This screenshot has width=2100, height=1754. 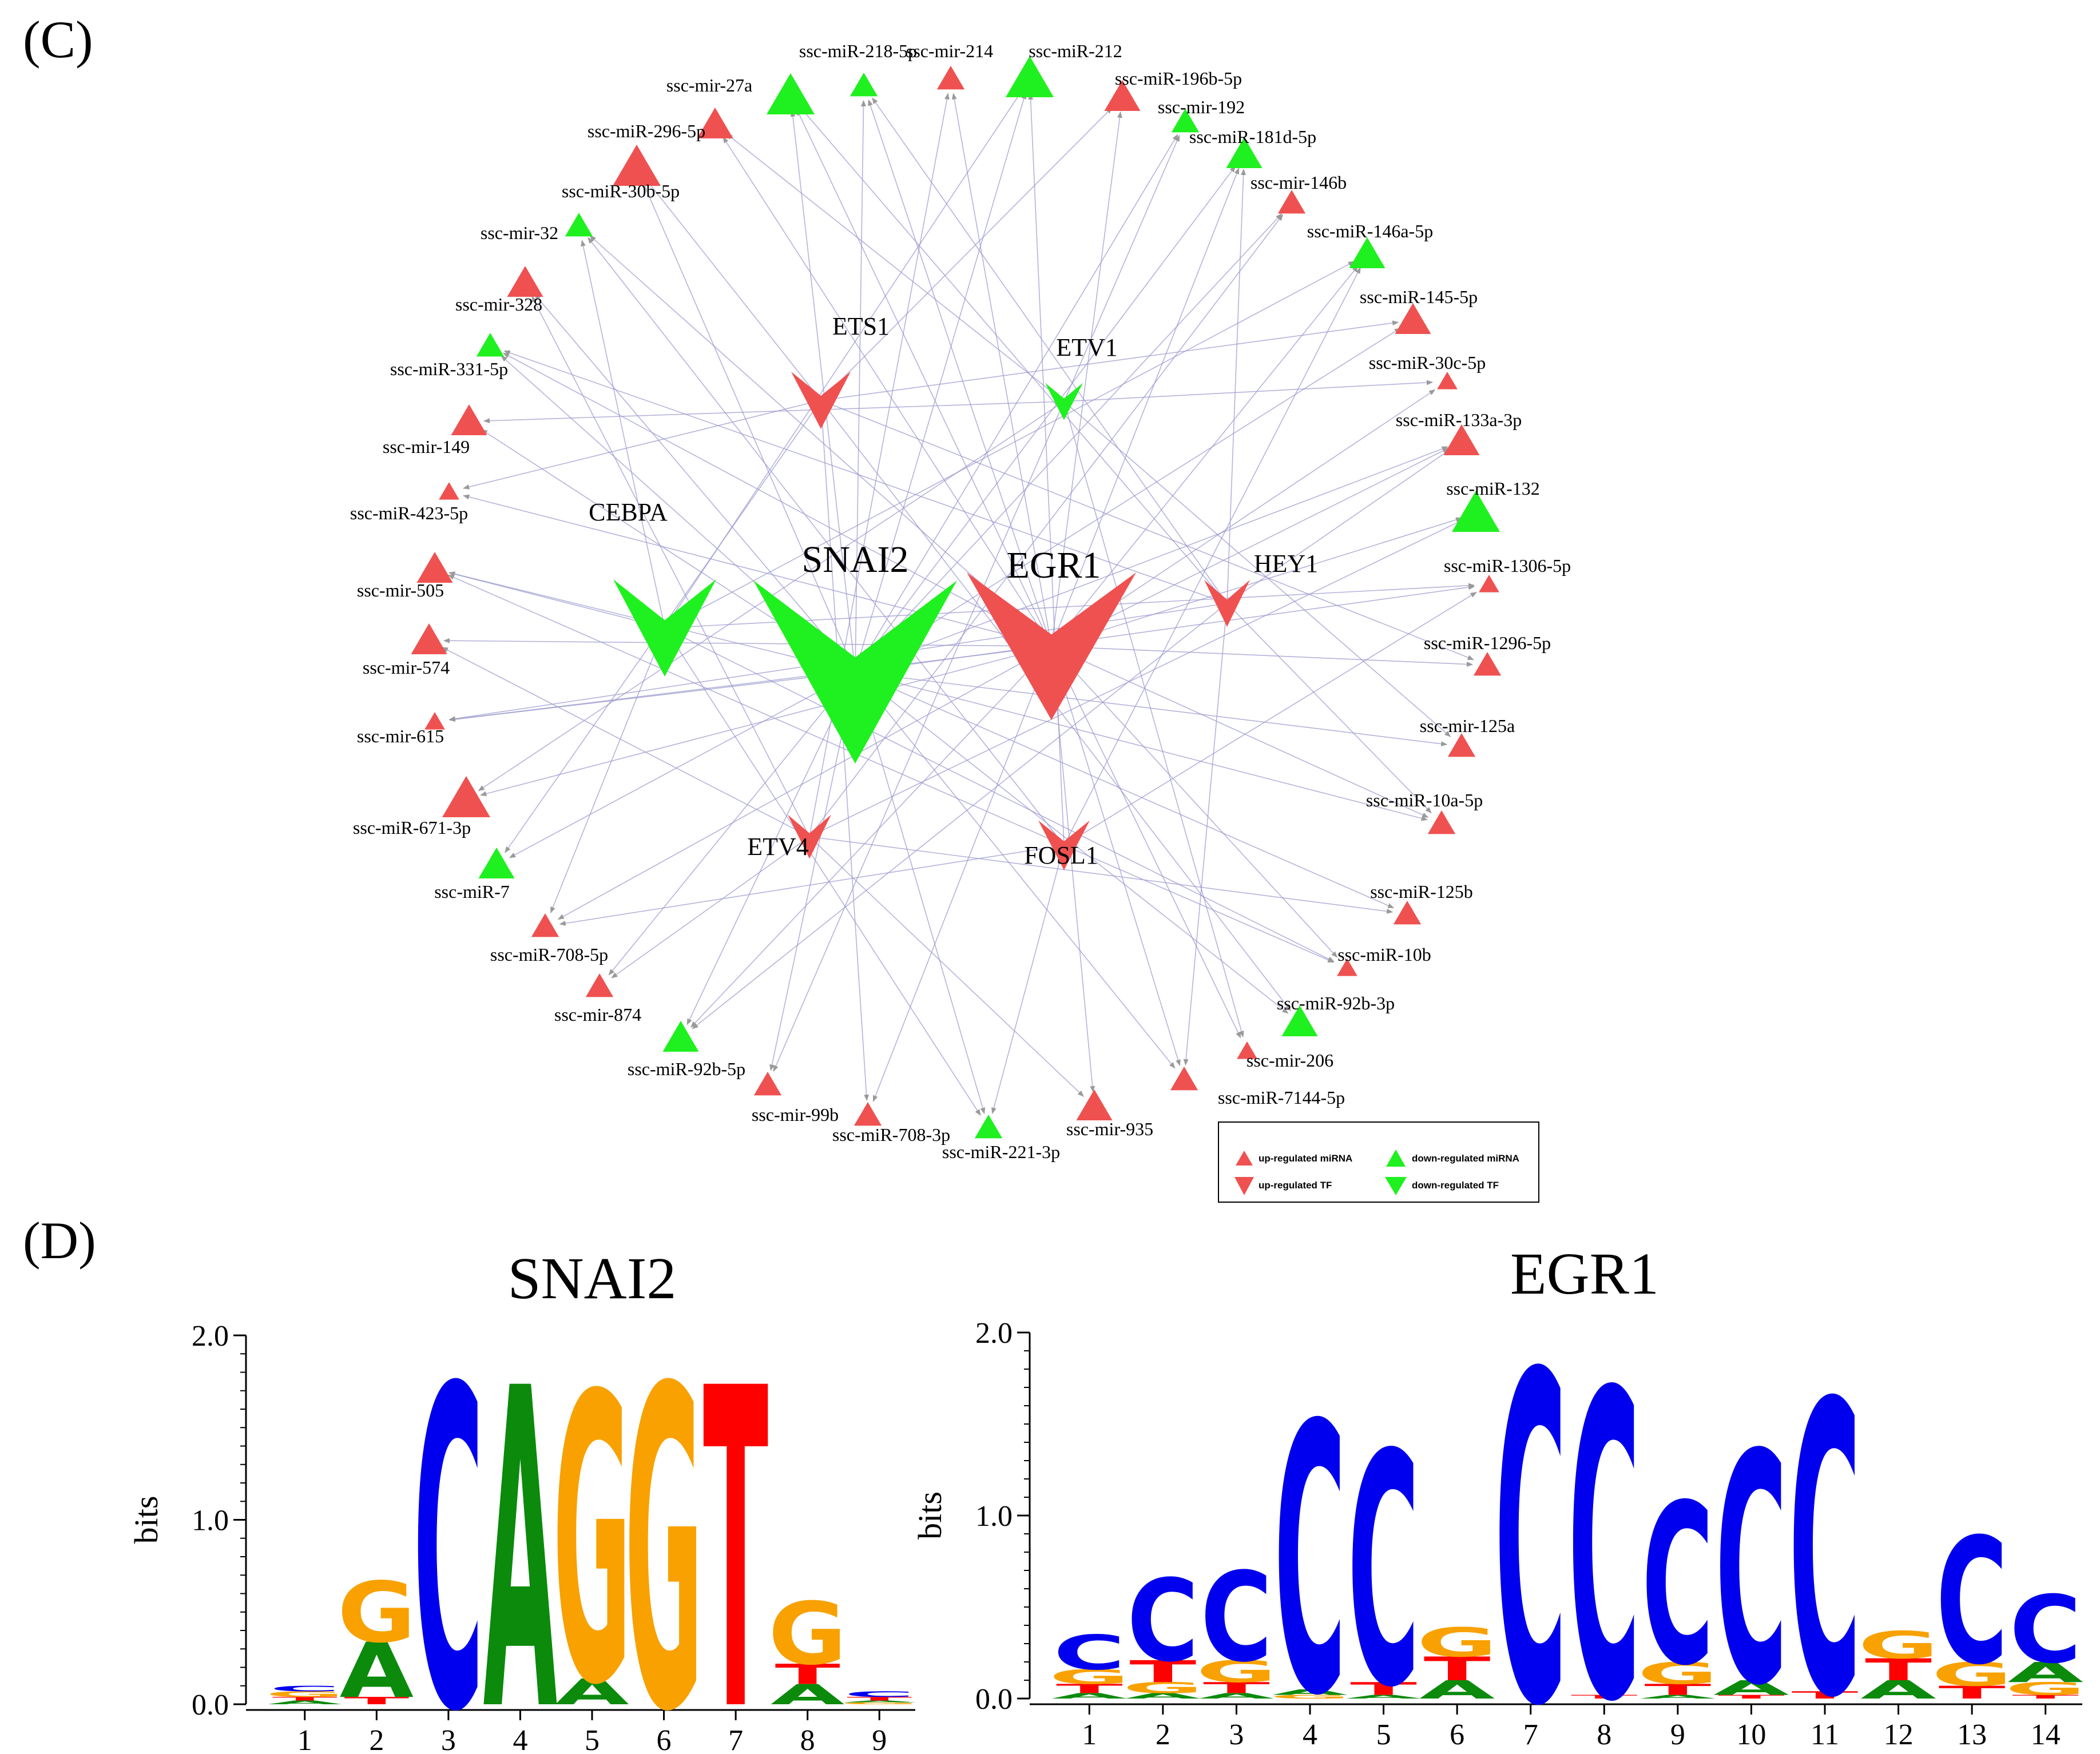 I want to click on edge-hey1-ssc-mir-7144-5p, so click(x=1205, y=834).